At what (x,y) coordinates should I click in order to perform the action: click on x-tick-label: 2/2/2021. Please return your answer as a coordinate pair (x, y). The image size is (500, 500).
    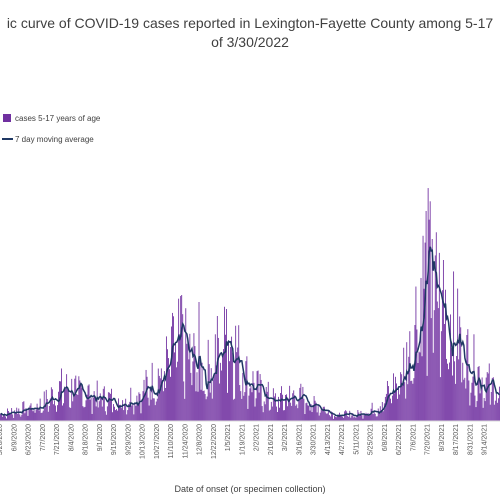
    Looking at the image, I should click on (257, 437).